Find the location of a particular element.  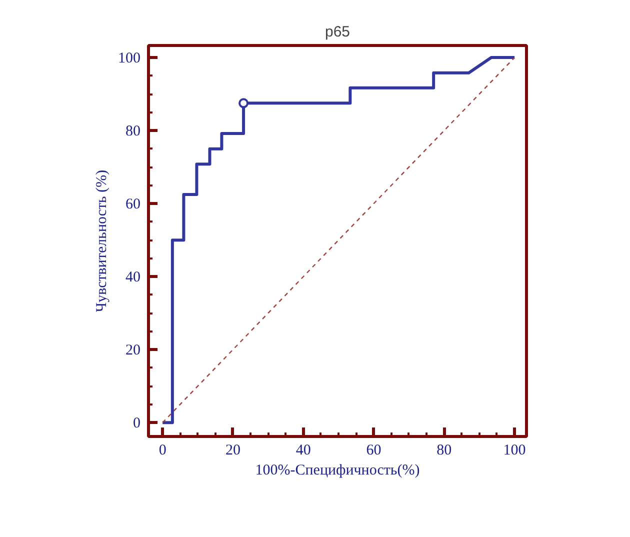

x-tick-label: 40 is located at coordinates (303, 450).